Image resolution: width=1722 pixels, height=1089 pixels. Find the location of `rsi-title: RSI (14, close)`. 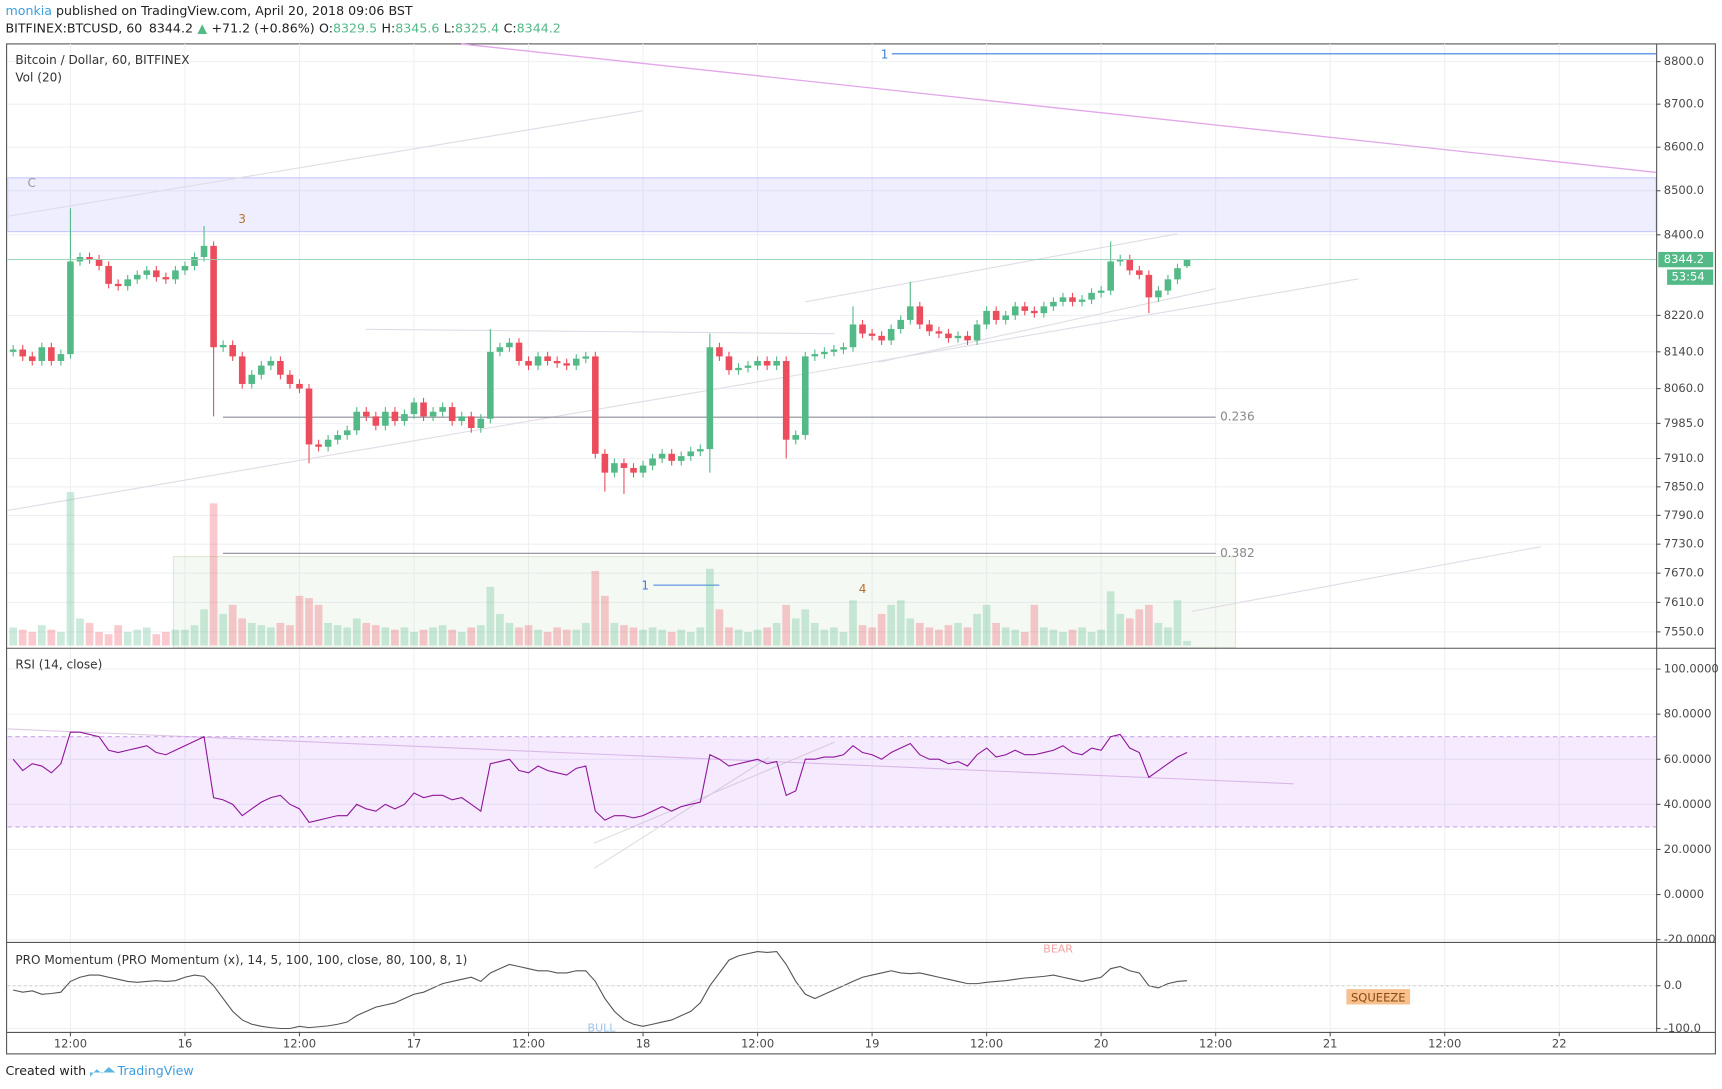

rsi-title: RSI (14, close) is located at coordinates (58, 665).